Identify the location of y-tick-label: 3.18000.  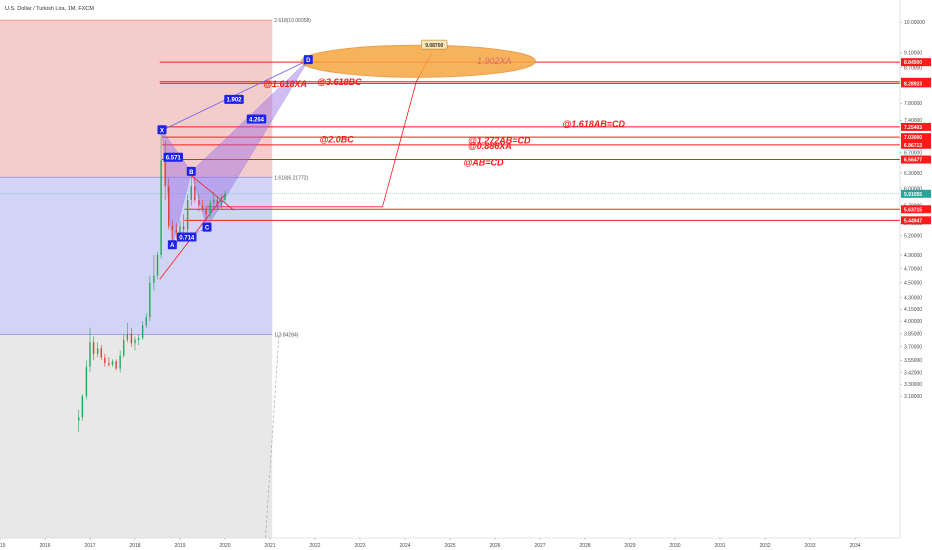
(913, 397).